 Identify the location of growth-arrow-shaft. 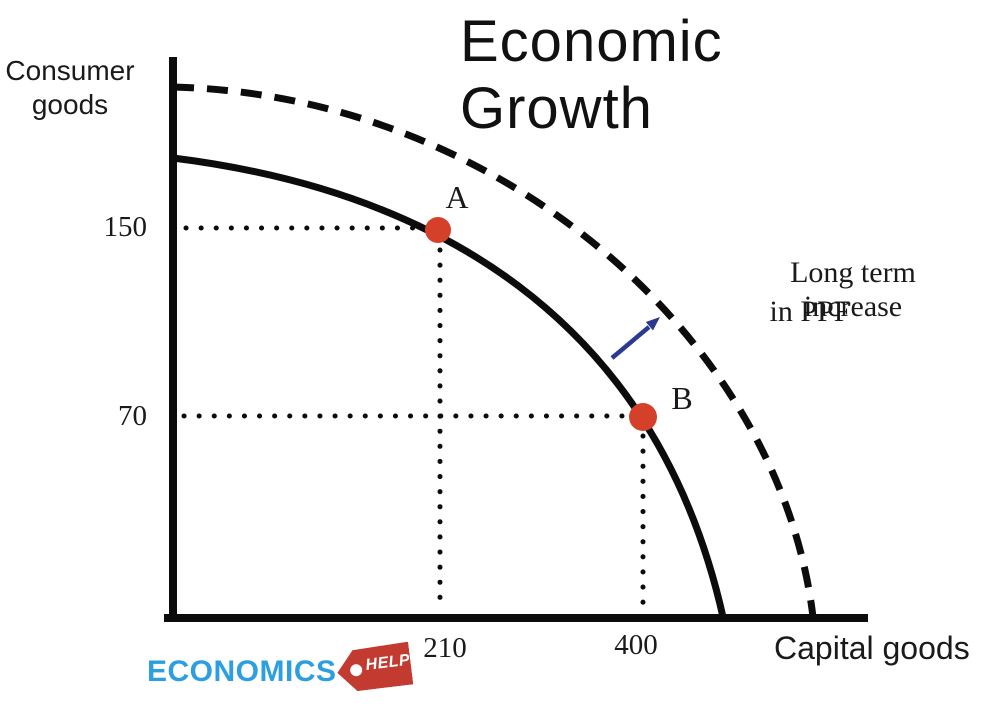
(630, 342).